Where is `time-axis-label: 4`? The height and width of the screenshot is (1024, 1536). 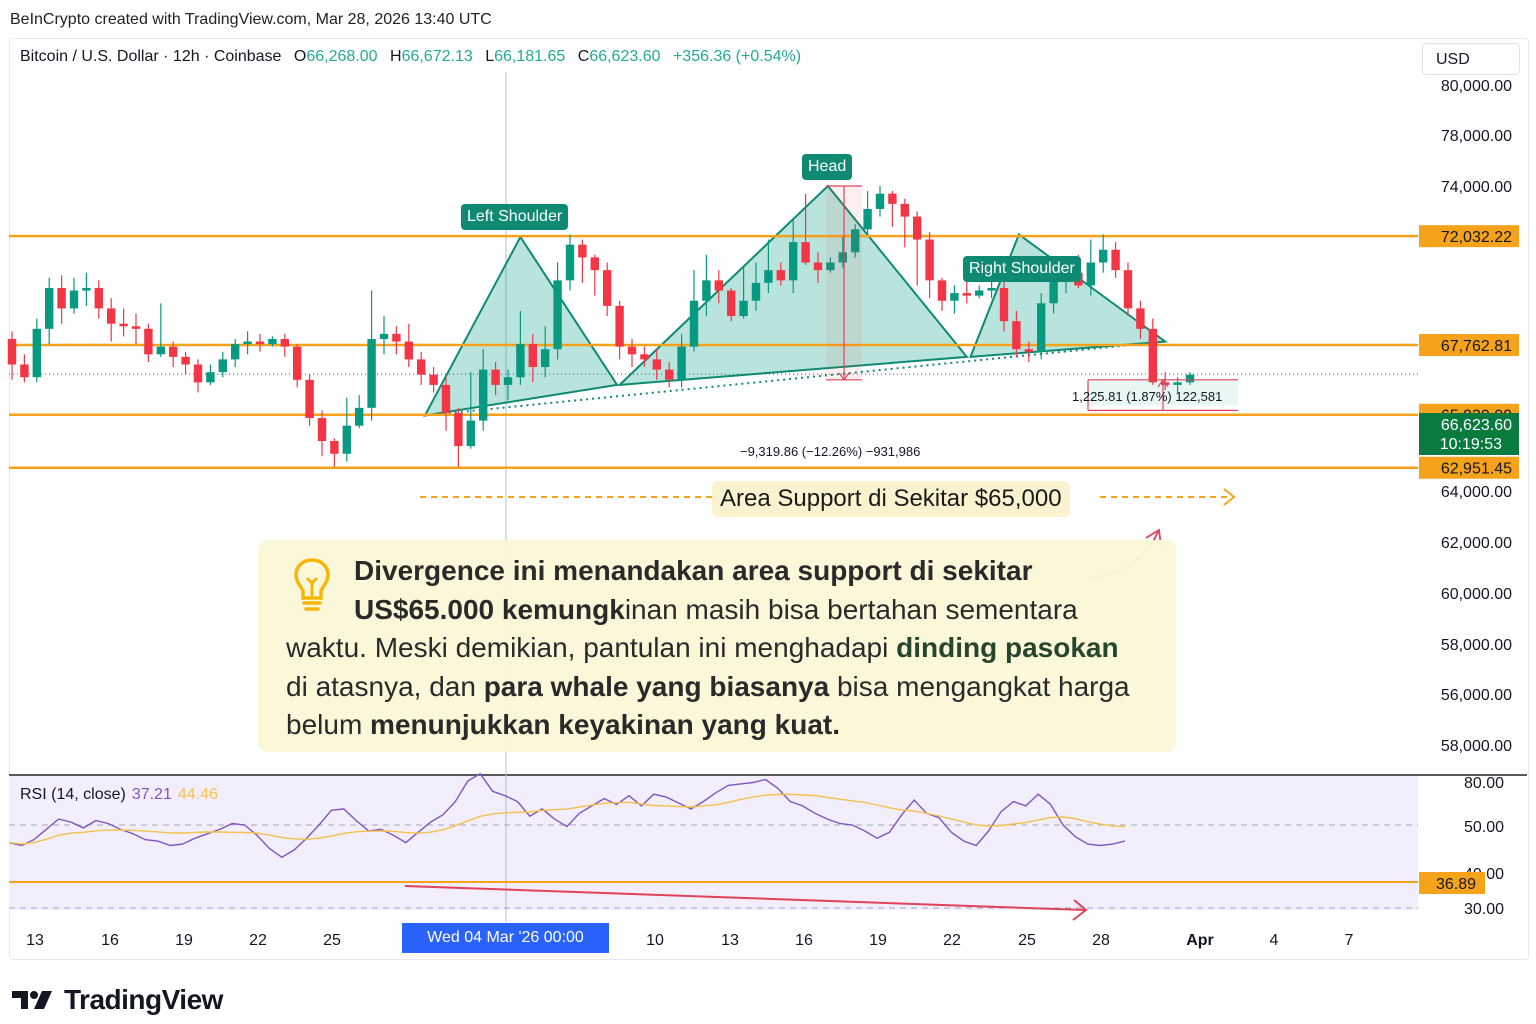
time-axis-label: 4 is located at coordinates (1274, 940).